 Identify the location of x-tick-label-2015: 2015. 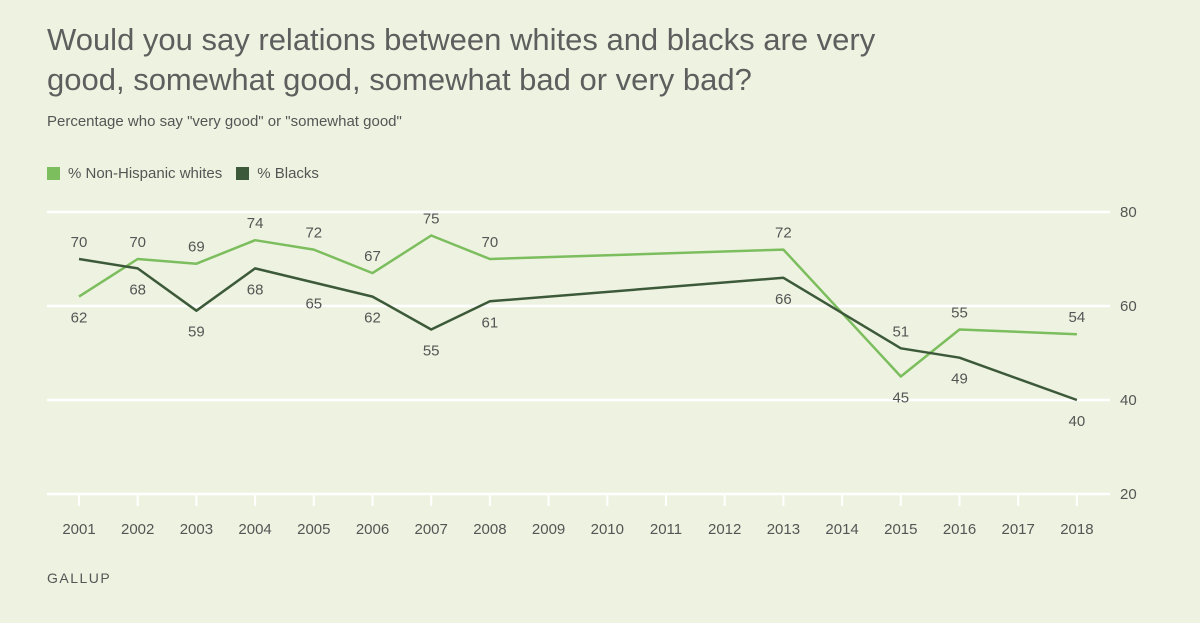
(900, 529).